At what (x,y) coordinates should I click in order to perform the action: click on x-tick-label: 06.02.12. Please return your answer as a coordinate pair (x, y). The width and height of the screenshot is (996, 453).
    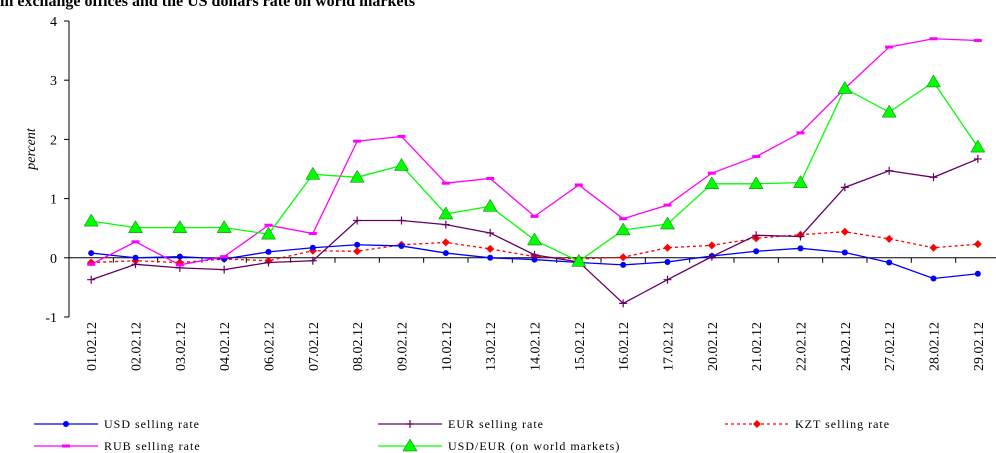
    Looking at the image, I should click on (270, 346).